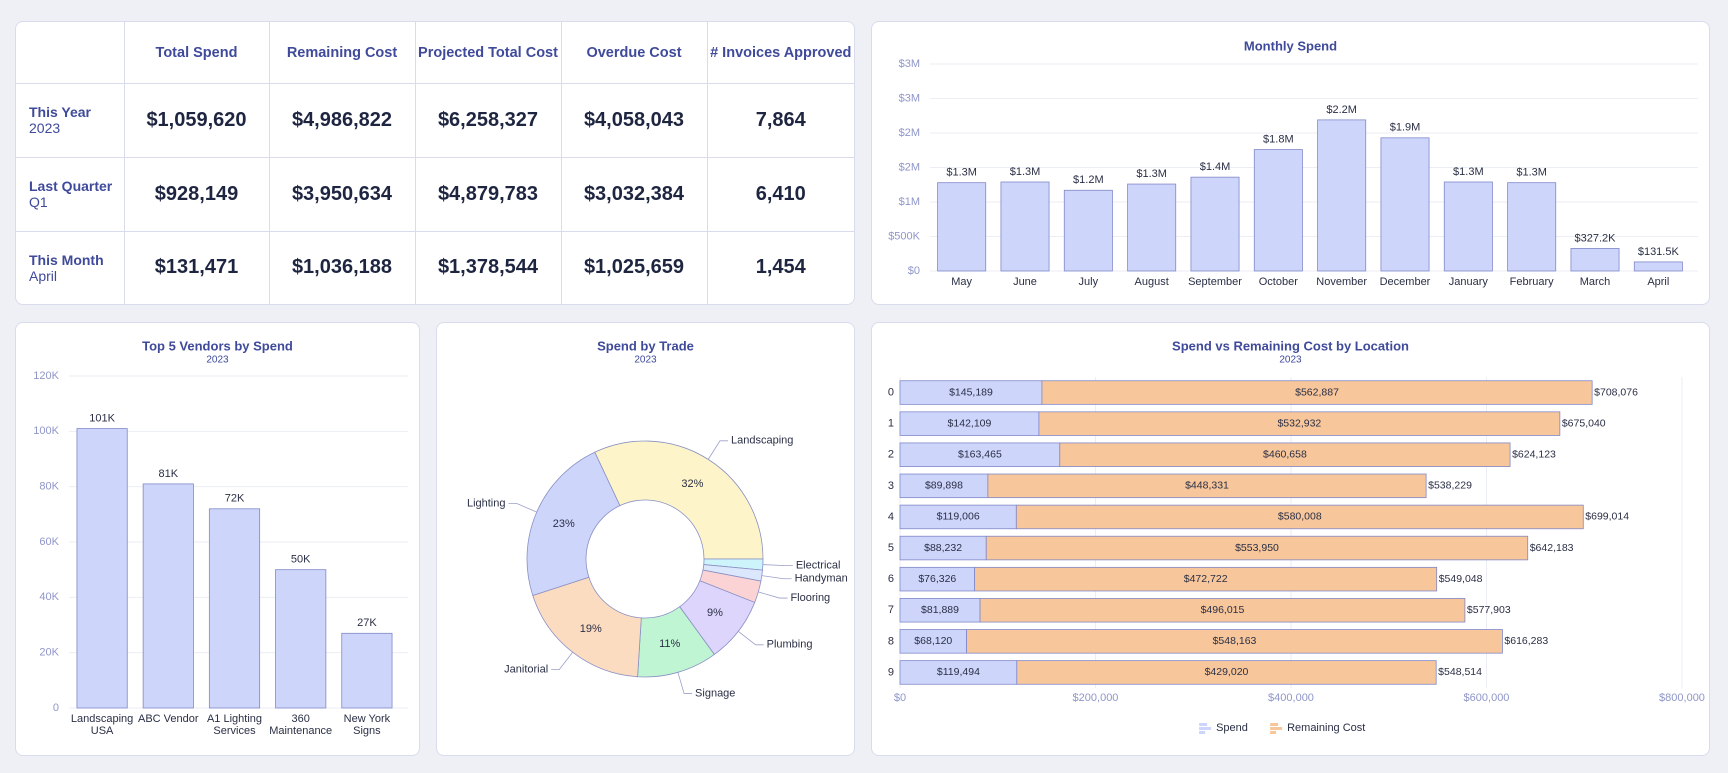 The height and width of the screenshot is (773, 1728). What do you see at coordinates (1534, 455) in the screenshot?
I see `total-label: $624,123` at bounding box center [1534, 455].